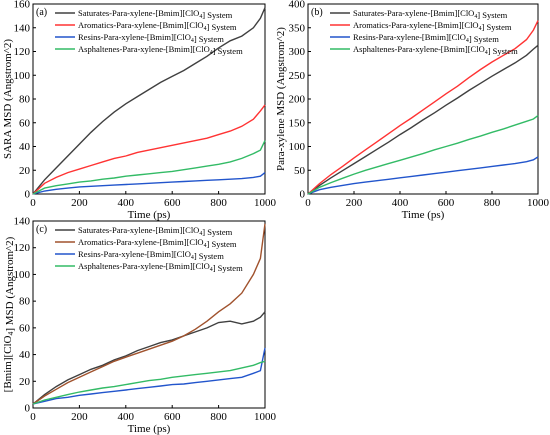 The height and width of the screenshot is (435, 550). What do you see at coordinates (41, 12) in the screenshot?
I see `panel-label: (a)` at bounding box center [41, 12].